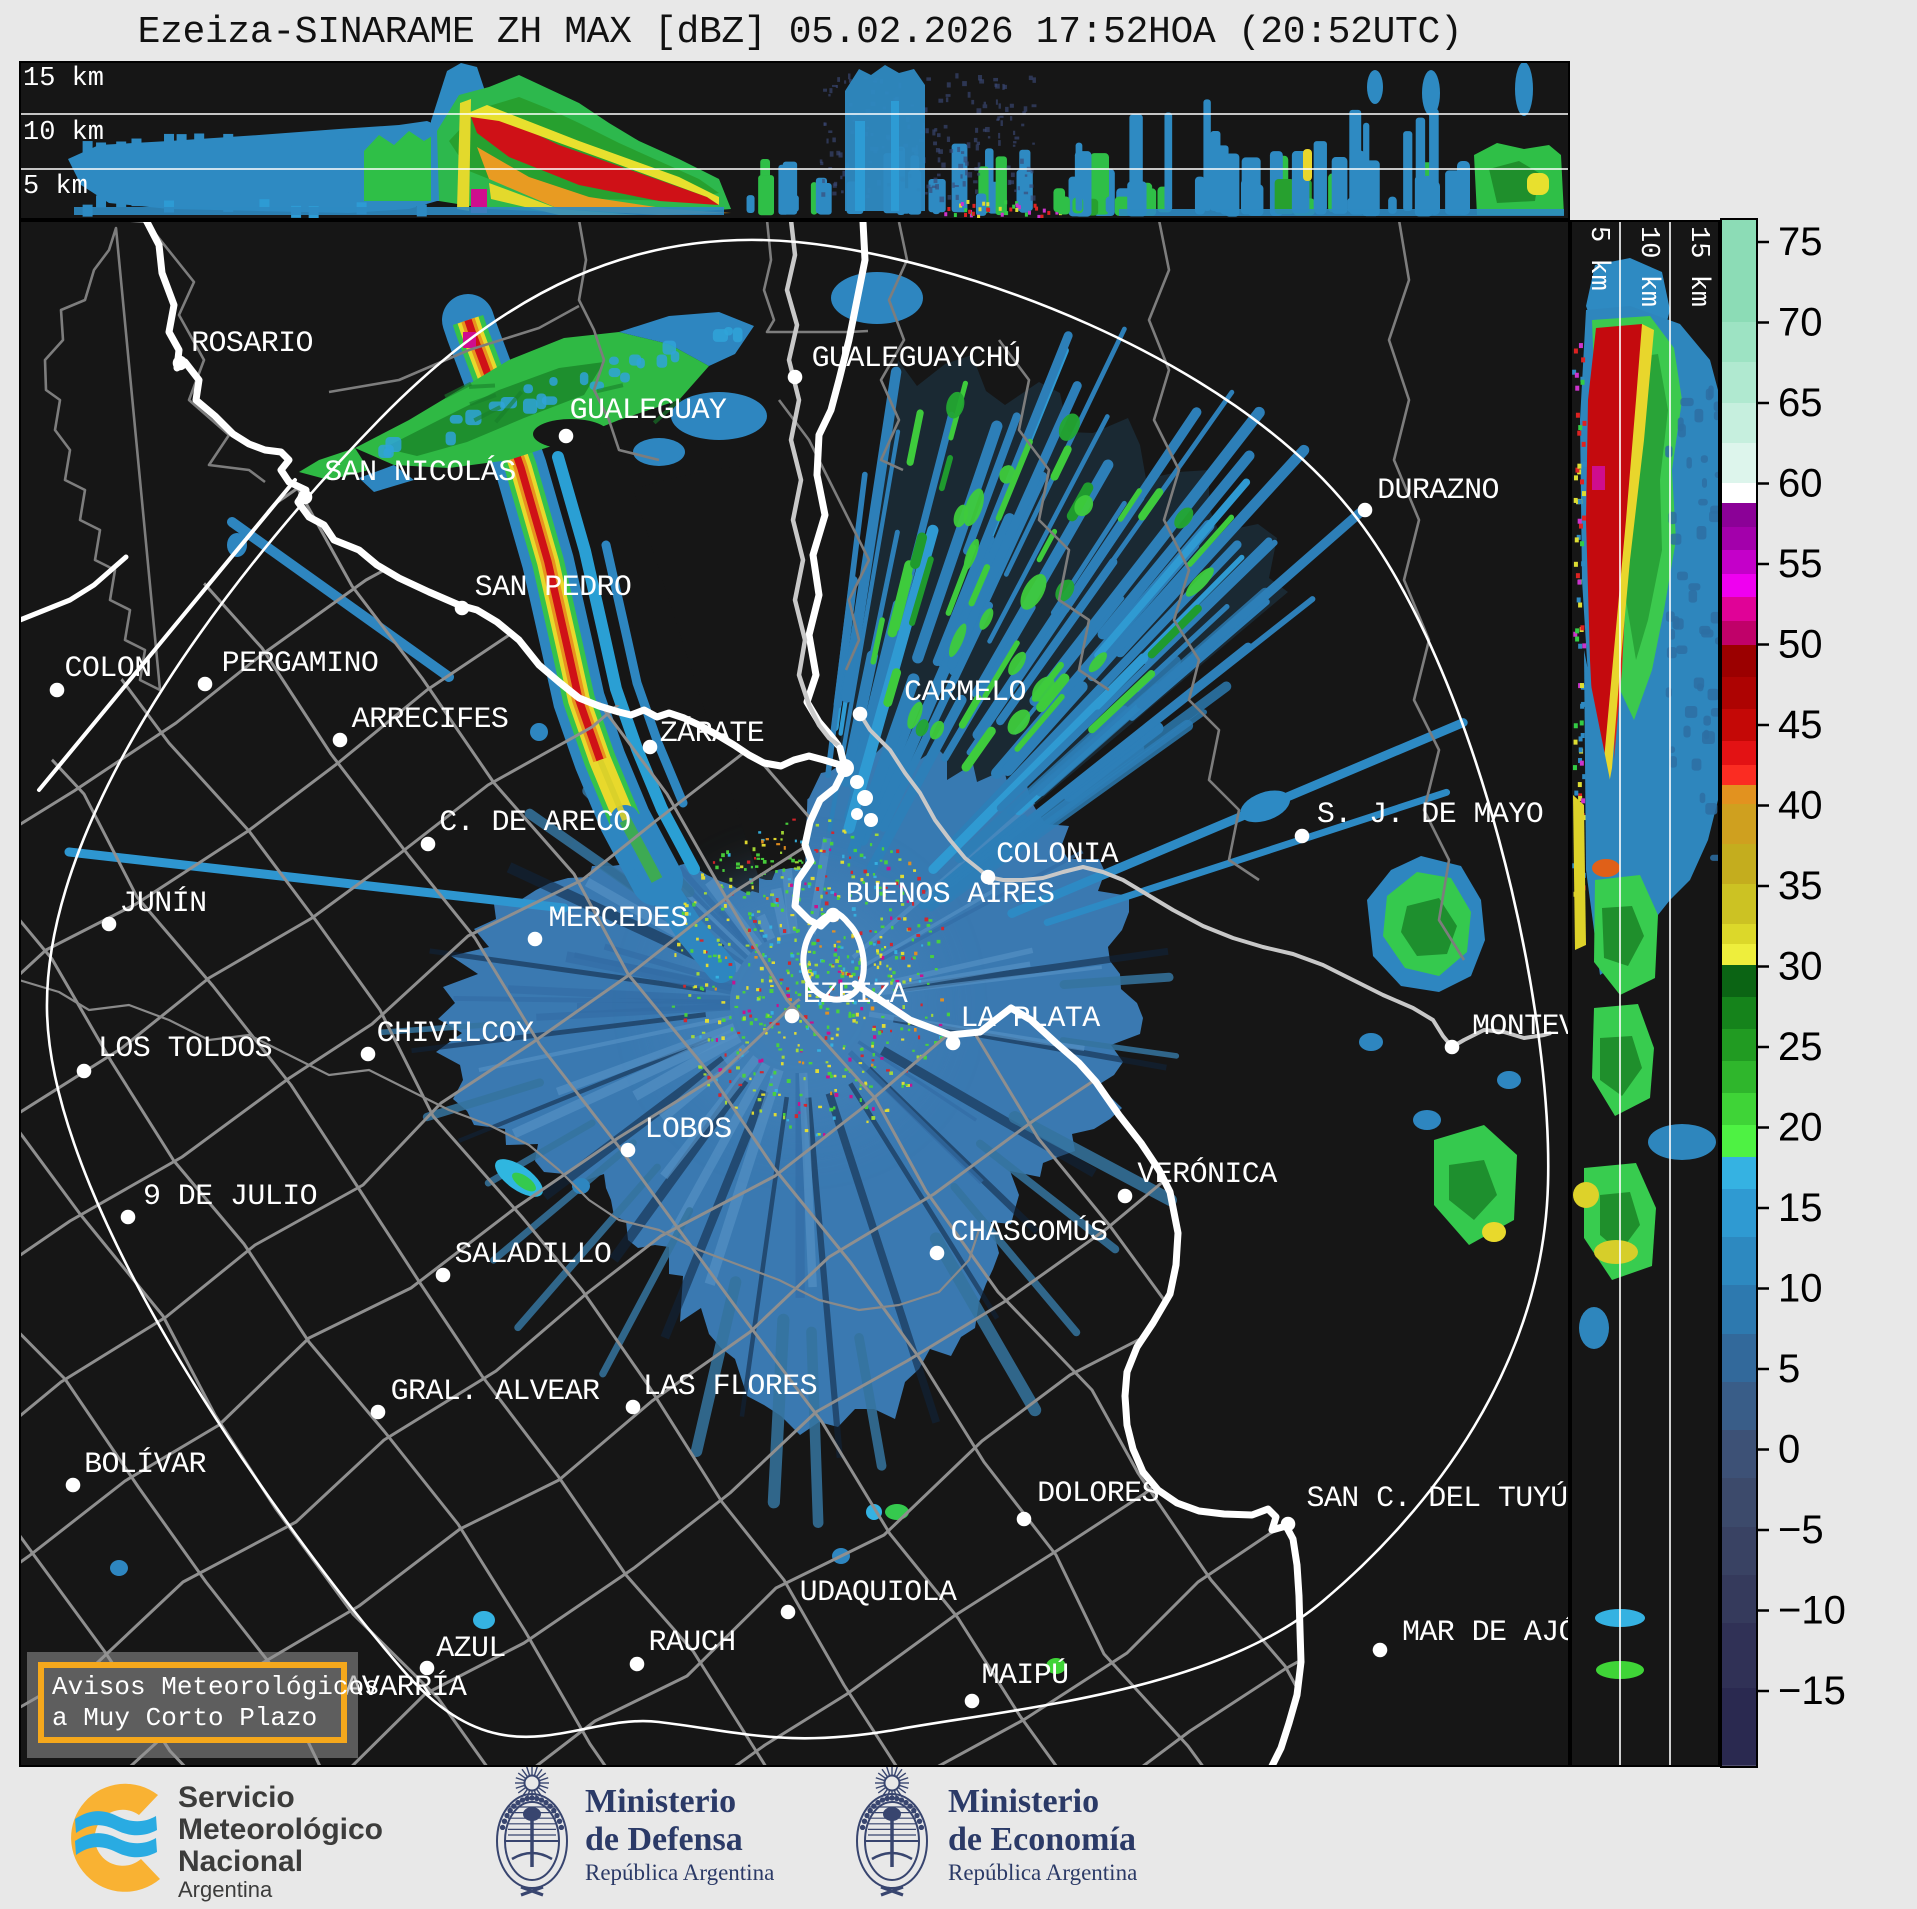 This screenshot has height=1909, width=1917. I want to click on svg-text: JUNÍN, so click(162, 903).